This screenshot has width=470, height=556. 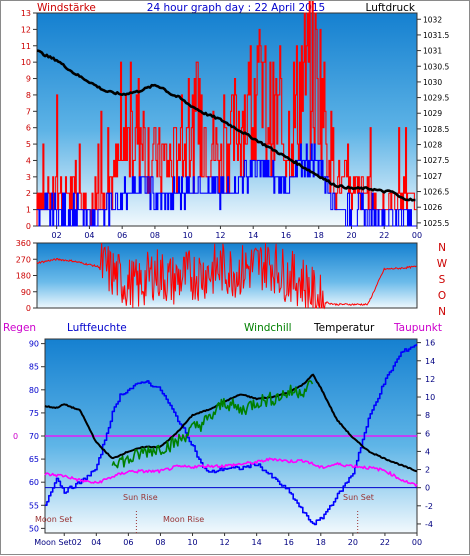 What do you see at coordinates (28, 177) in the screenshot?
I see `wind-tick-label: 3` at bounding box center [28, 177].